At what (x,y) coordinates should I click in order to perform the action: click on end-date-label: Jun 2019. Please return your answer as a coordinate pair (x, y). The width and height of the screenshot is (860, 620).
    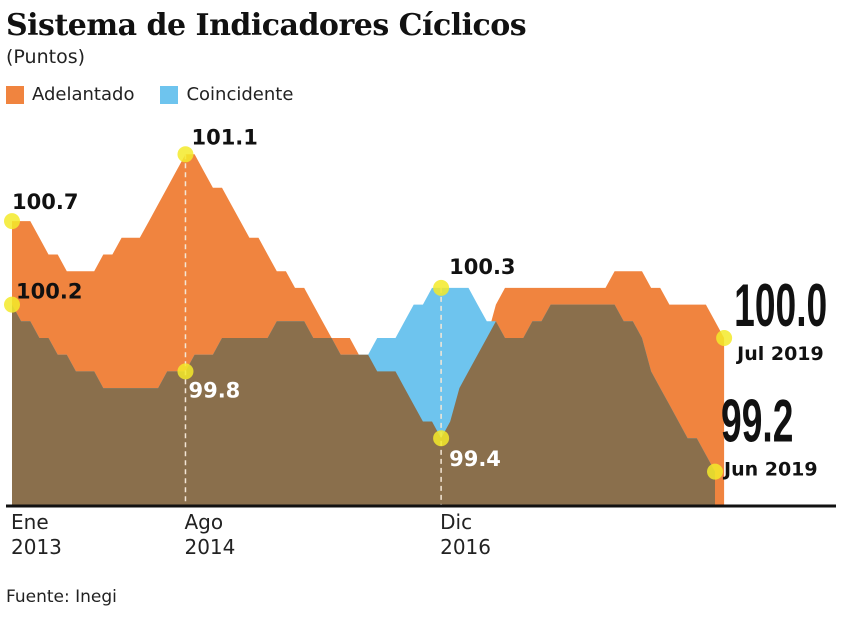
    Looking at the image, I should click on (770, 470).